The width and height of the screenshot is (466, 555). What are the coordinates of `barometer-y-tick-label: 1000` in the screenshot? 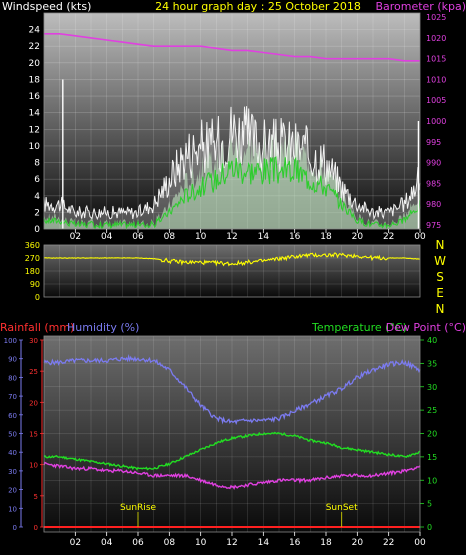 It's located at (436, 121).